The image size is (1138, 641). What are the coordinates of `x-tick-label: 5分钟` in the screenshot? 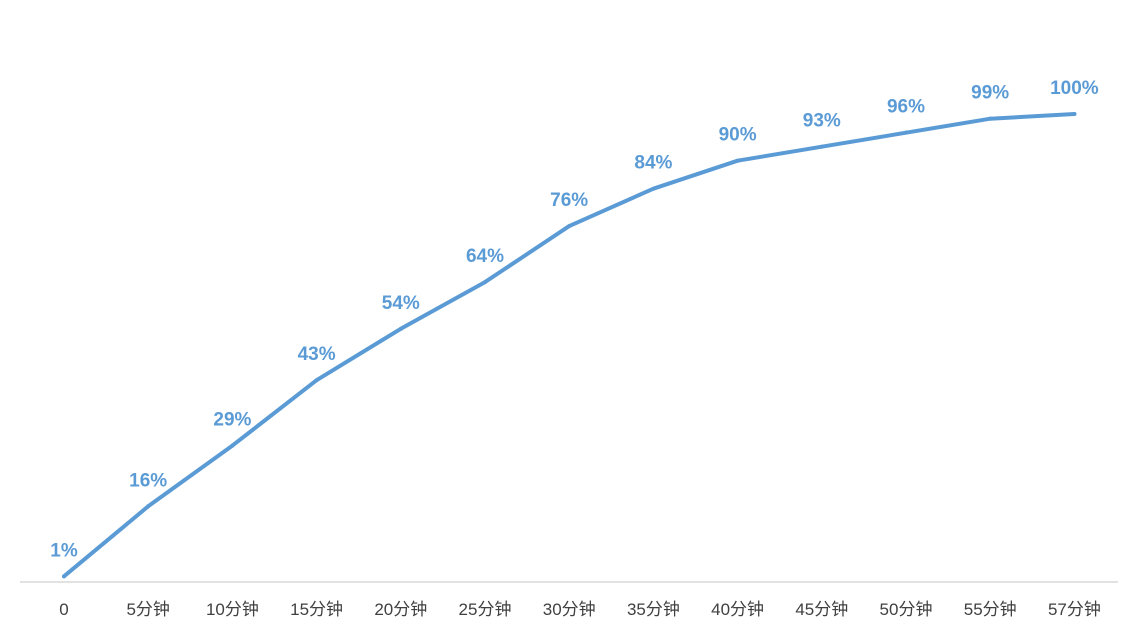 It's located at (147, 609).